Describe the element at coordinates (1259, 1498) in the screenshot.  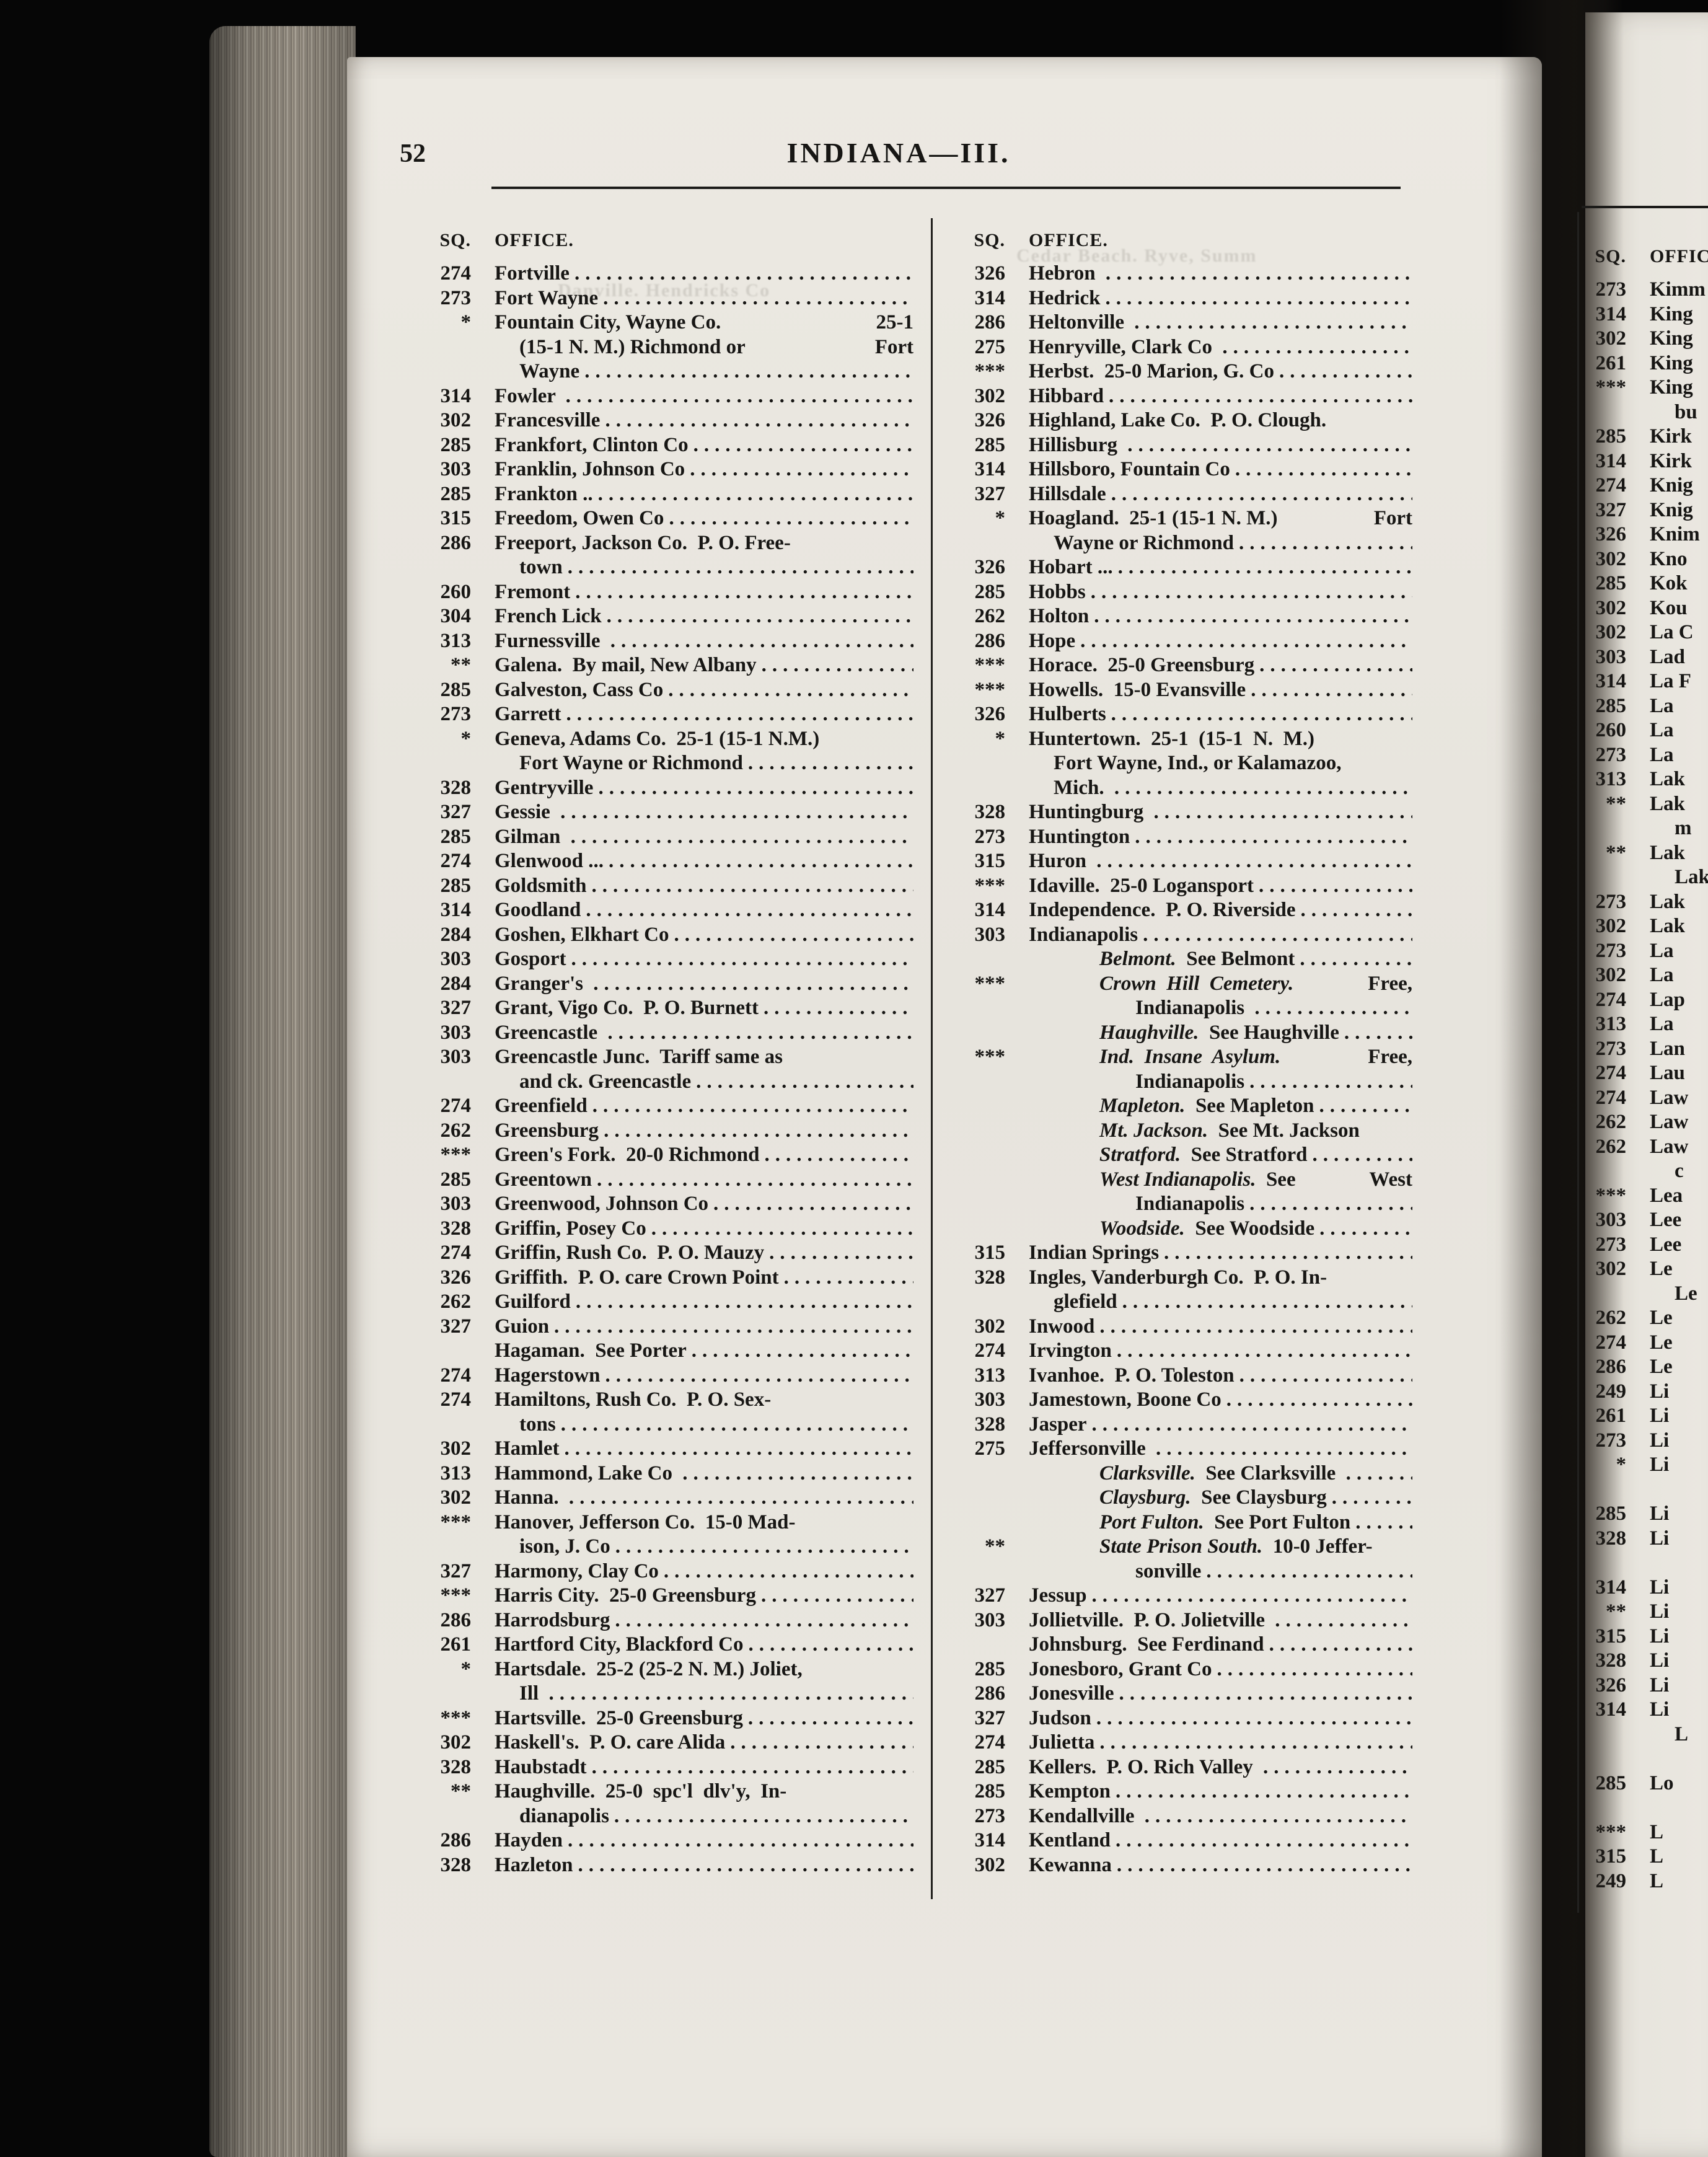
I see `office-text: See Claysburg` at that location.